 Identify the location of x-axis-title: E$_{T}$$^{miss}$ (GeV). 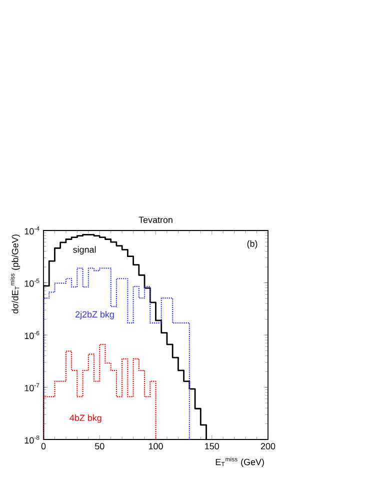
(240, 461).